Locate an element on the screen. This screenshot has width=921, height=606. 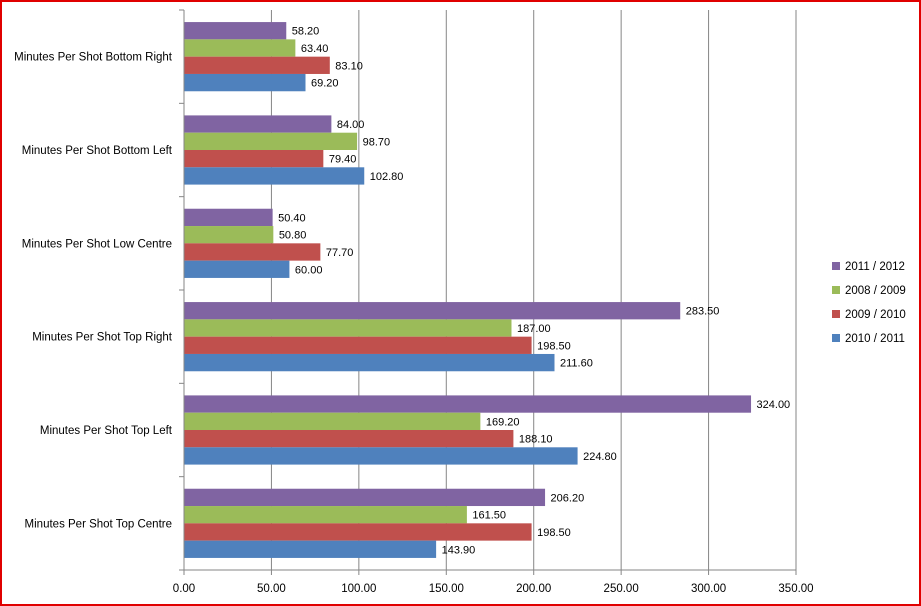
data-label: 79.40 is located at coordinates (343, 160).